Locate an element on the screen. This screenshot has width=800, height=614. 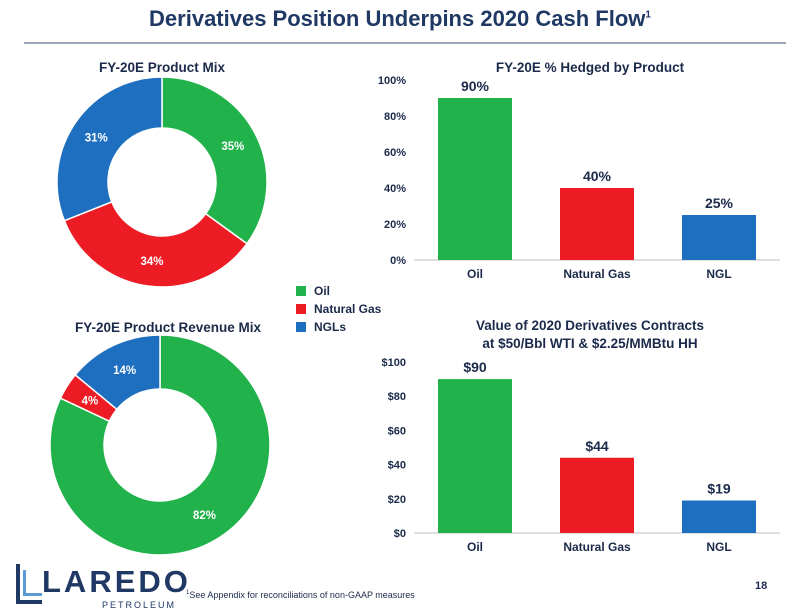
derivatives-chart-subtitle: at $50/Bbl WTI & $2.25/MMBtu HH is located at coordinates (590, 343).